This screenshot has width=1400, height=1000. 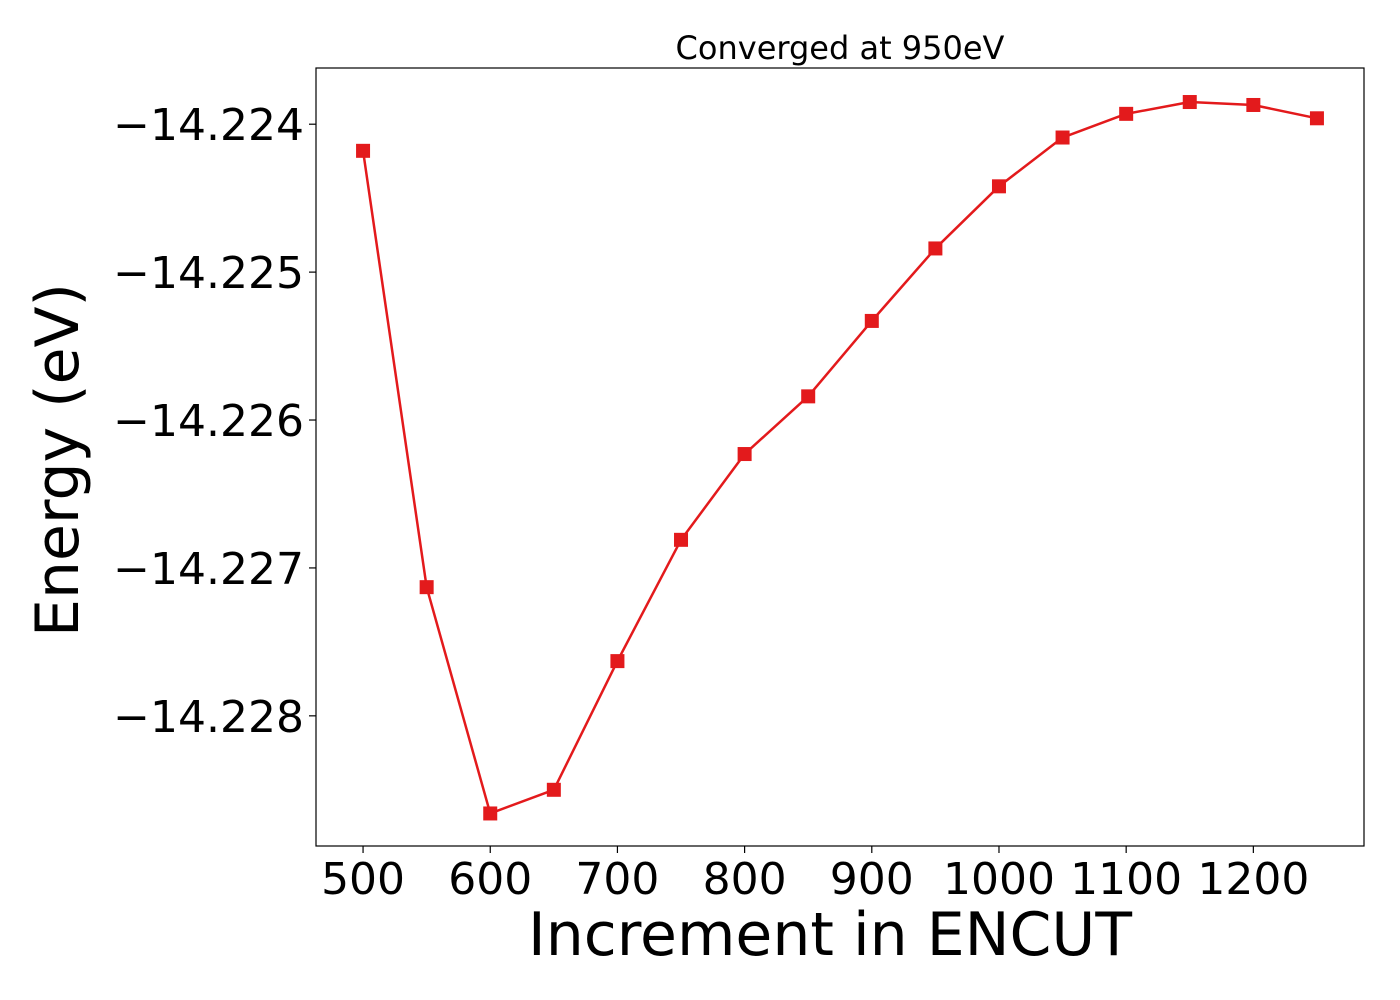 What do you see at coordinates (872, 879) in the screenshot?
I see `x-tick-label: 900` at bounding box center [872, 879].